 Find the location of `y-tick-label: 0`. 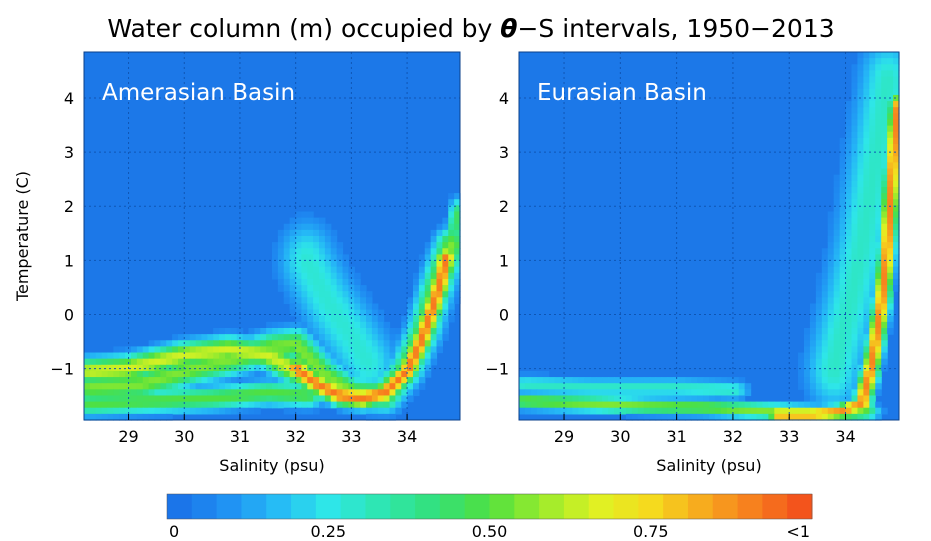

y-tick-label: 0 is located at coordinates (504, 314).